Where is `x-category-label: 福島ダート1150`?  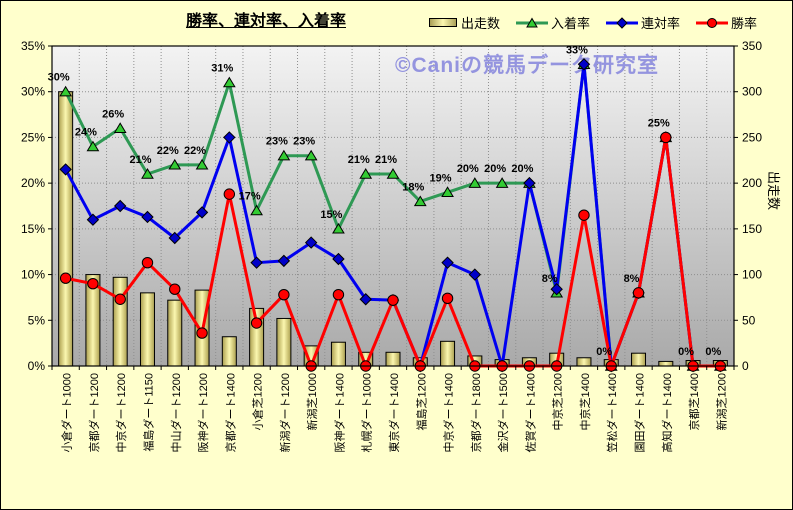 x-category-label: 福島ダート1150 is located at coordinates (148, 412).